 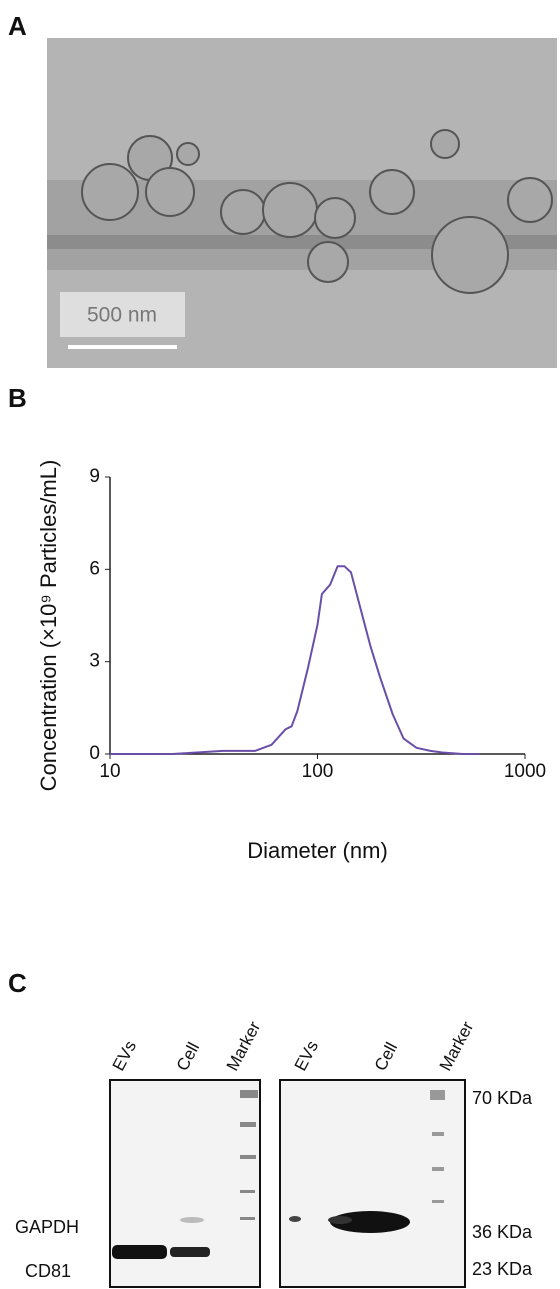 I want to click on panel-label: B, so click(x=17, y=398).